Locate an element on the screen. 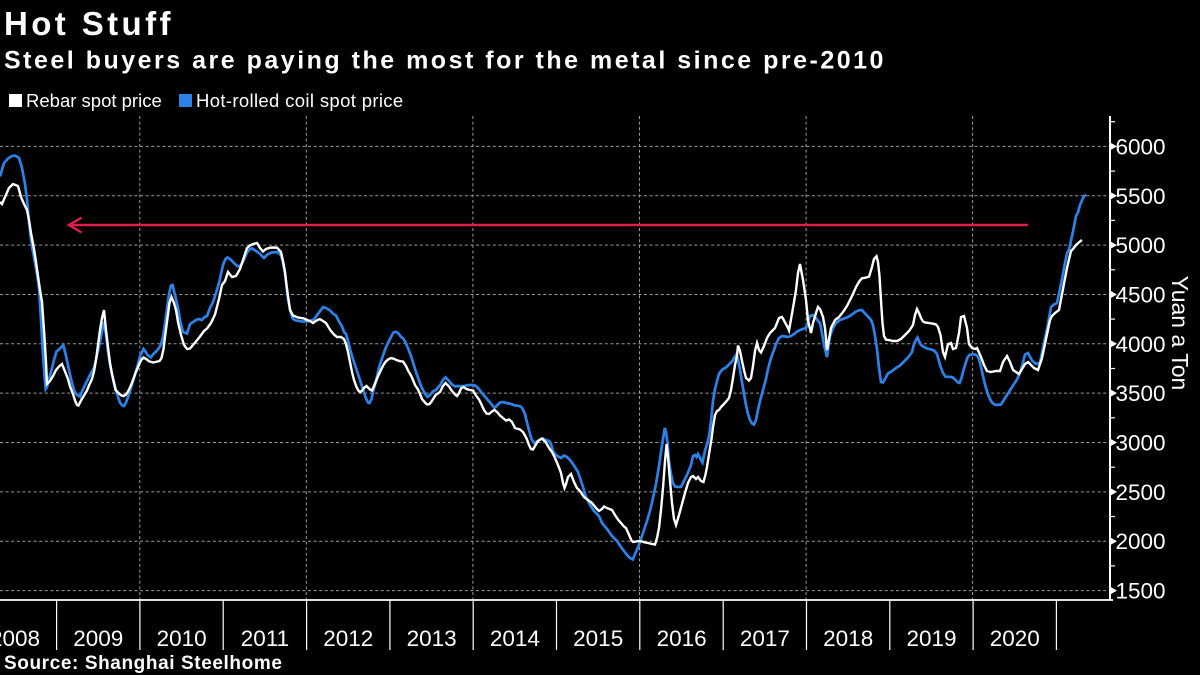 This screenshot has height=675, width=1200. svg-text: 2016 is located at coordinates (682, 638).